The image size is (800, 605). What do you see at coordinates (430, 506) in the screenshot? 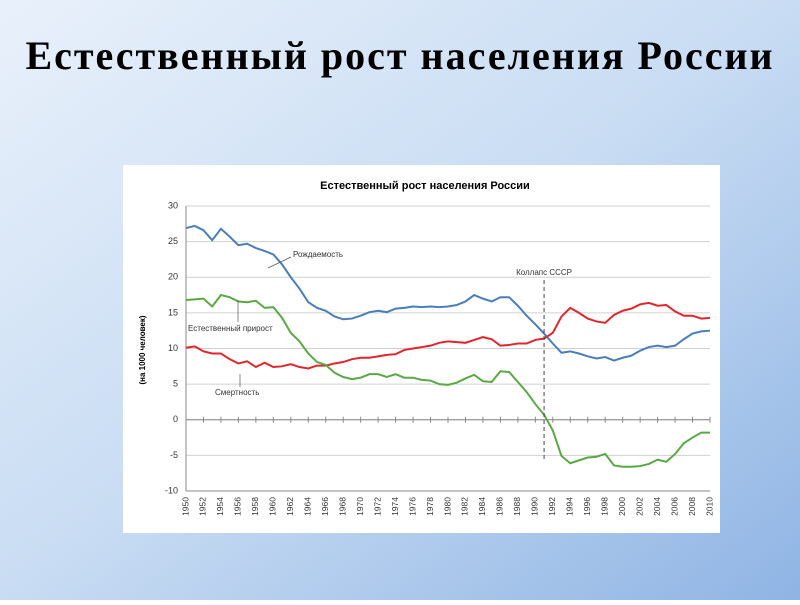
I see `x-tick-label: 1978` at bounding box center [430, 506].